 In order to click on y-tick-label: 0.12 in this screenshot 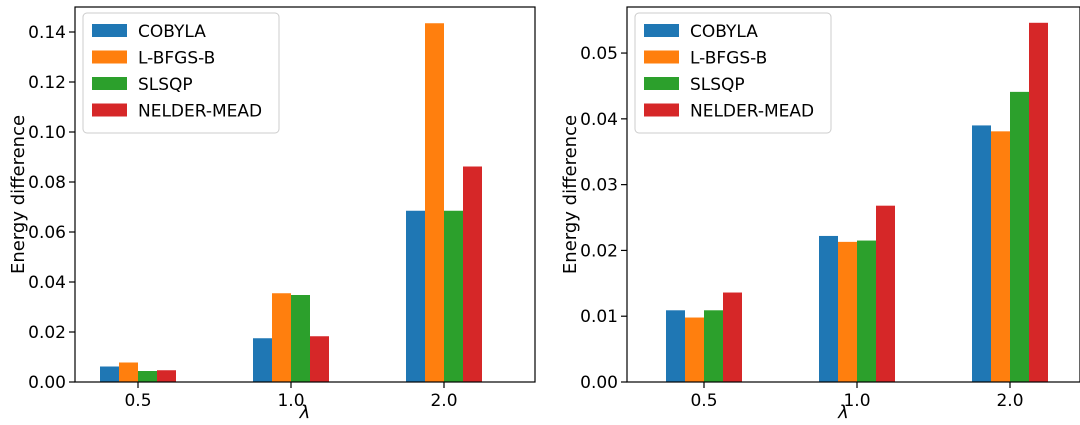, I will do `click(47, 83)`.